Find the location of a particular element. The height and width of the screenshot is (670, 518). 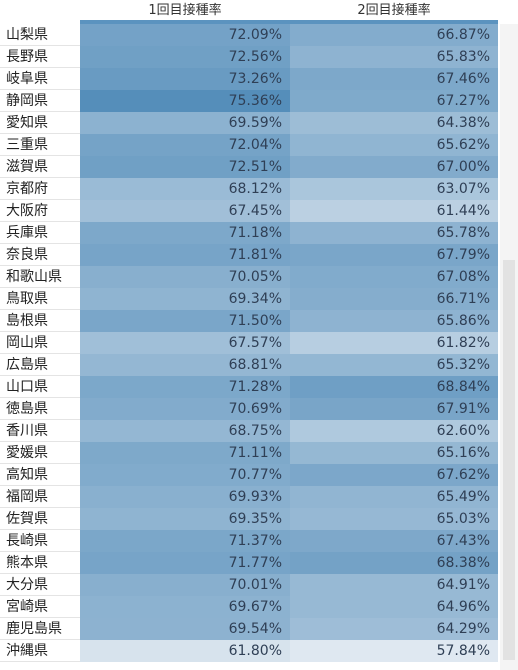

cell-dose2: 61.82% is located at coordinates (394, 343).